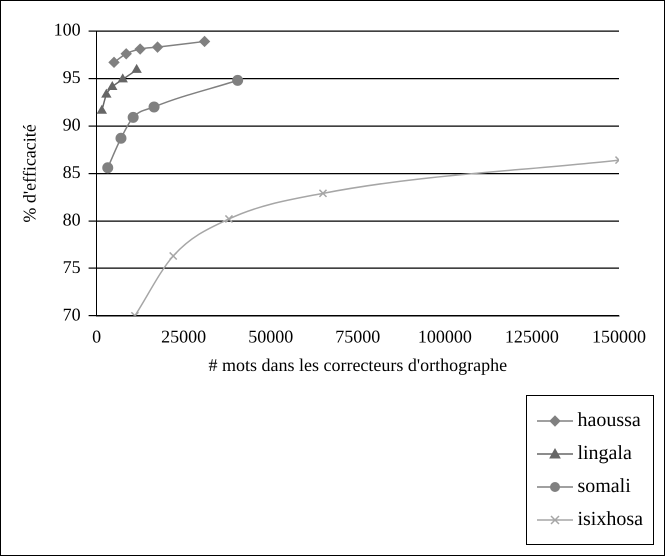  Describe the element at coordinates (610, 519) in the screenshot. I see `legend-label: isixhosa` at that location.